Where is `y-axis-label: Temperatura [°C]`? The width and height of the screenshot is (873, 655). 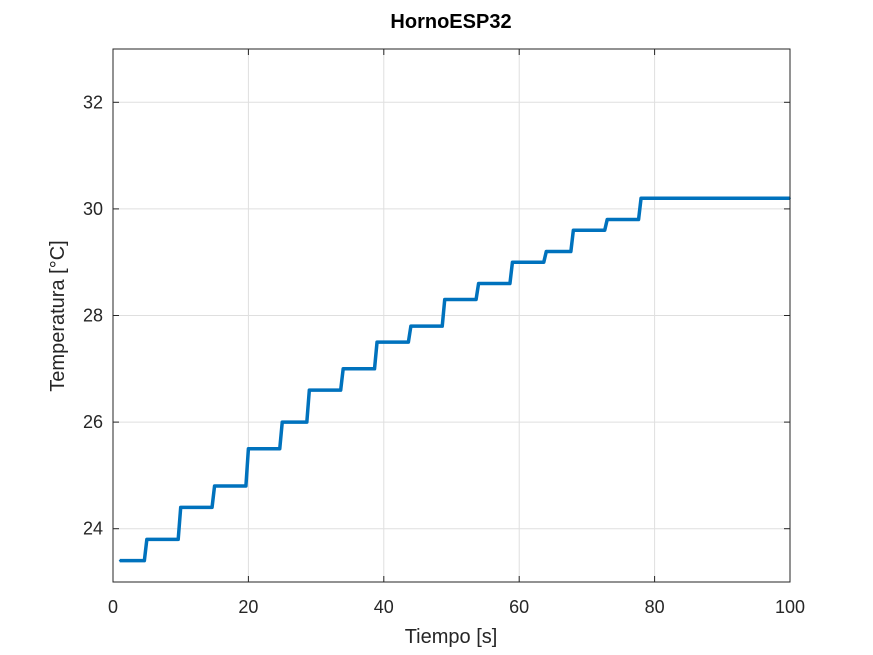
y-axis-label: Temperatura [°C] is located at coordinates (58, 315).